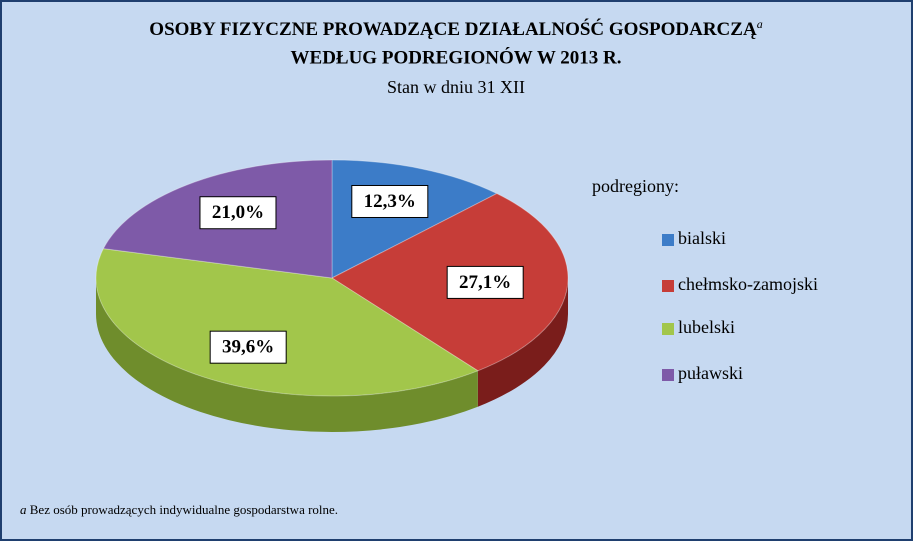 The image size is (913, 546). What do you see at coordinates (702, 238) in the screenshot?
I see `legend-label: bialski` at bounding box center [702, 238].